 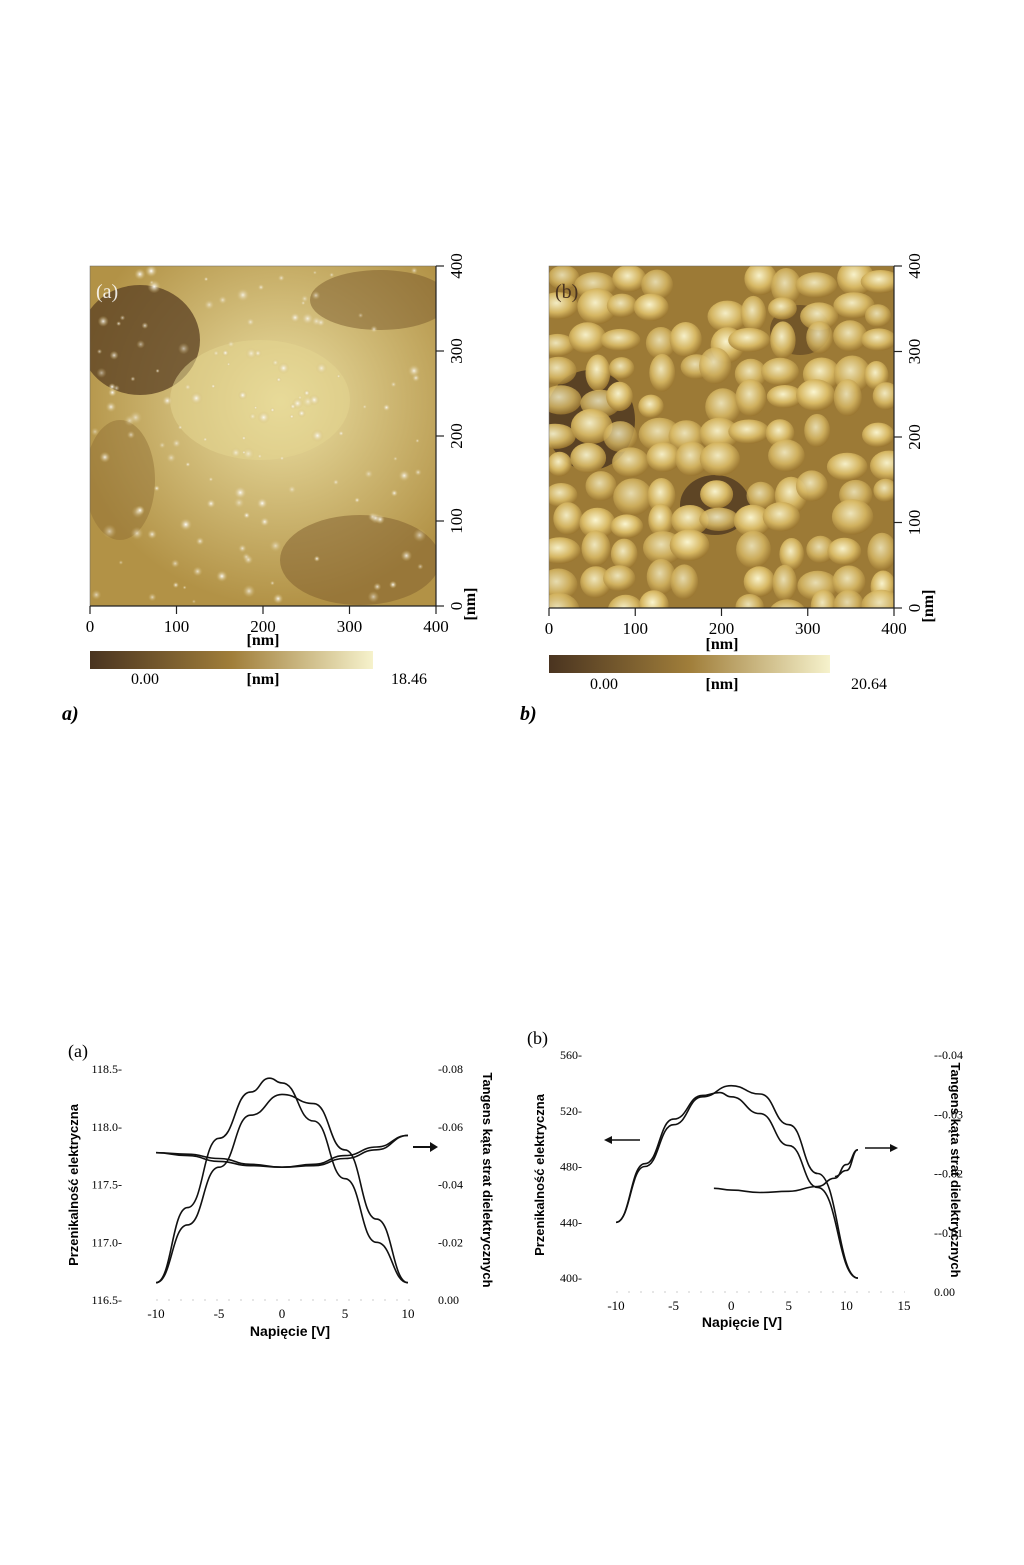 I want to click on chart-y2-tick-label: --0.04, so click(x=948, y=1055).